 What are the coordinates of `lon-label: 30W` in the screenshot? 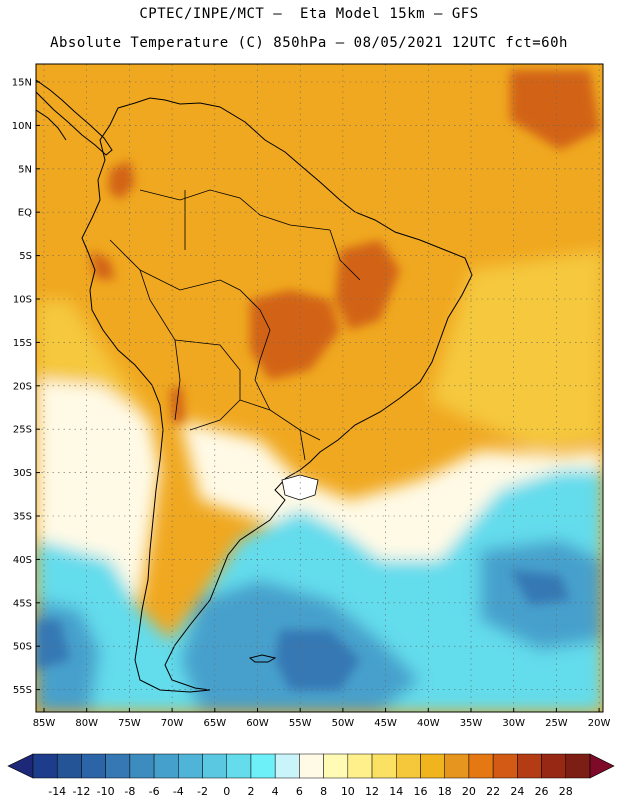 It's located at (513, 723).